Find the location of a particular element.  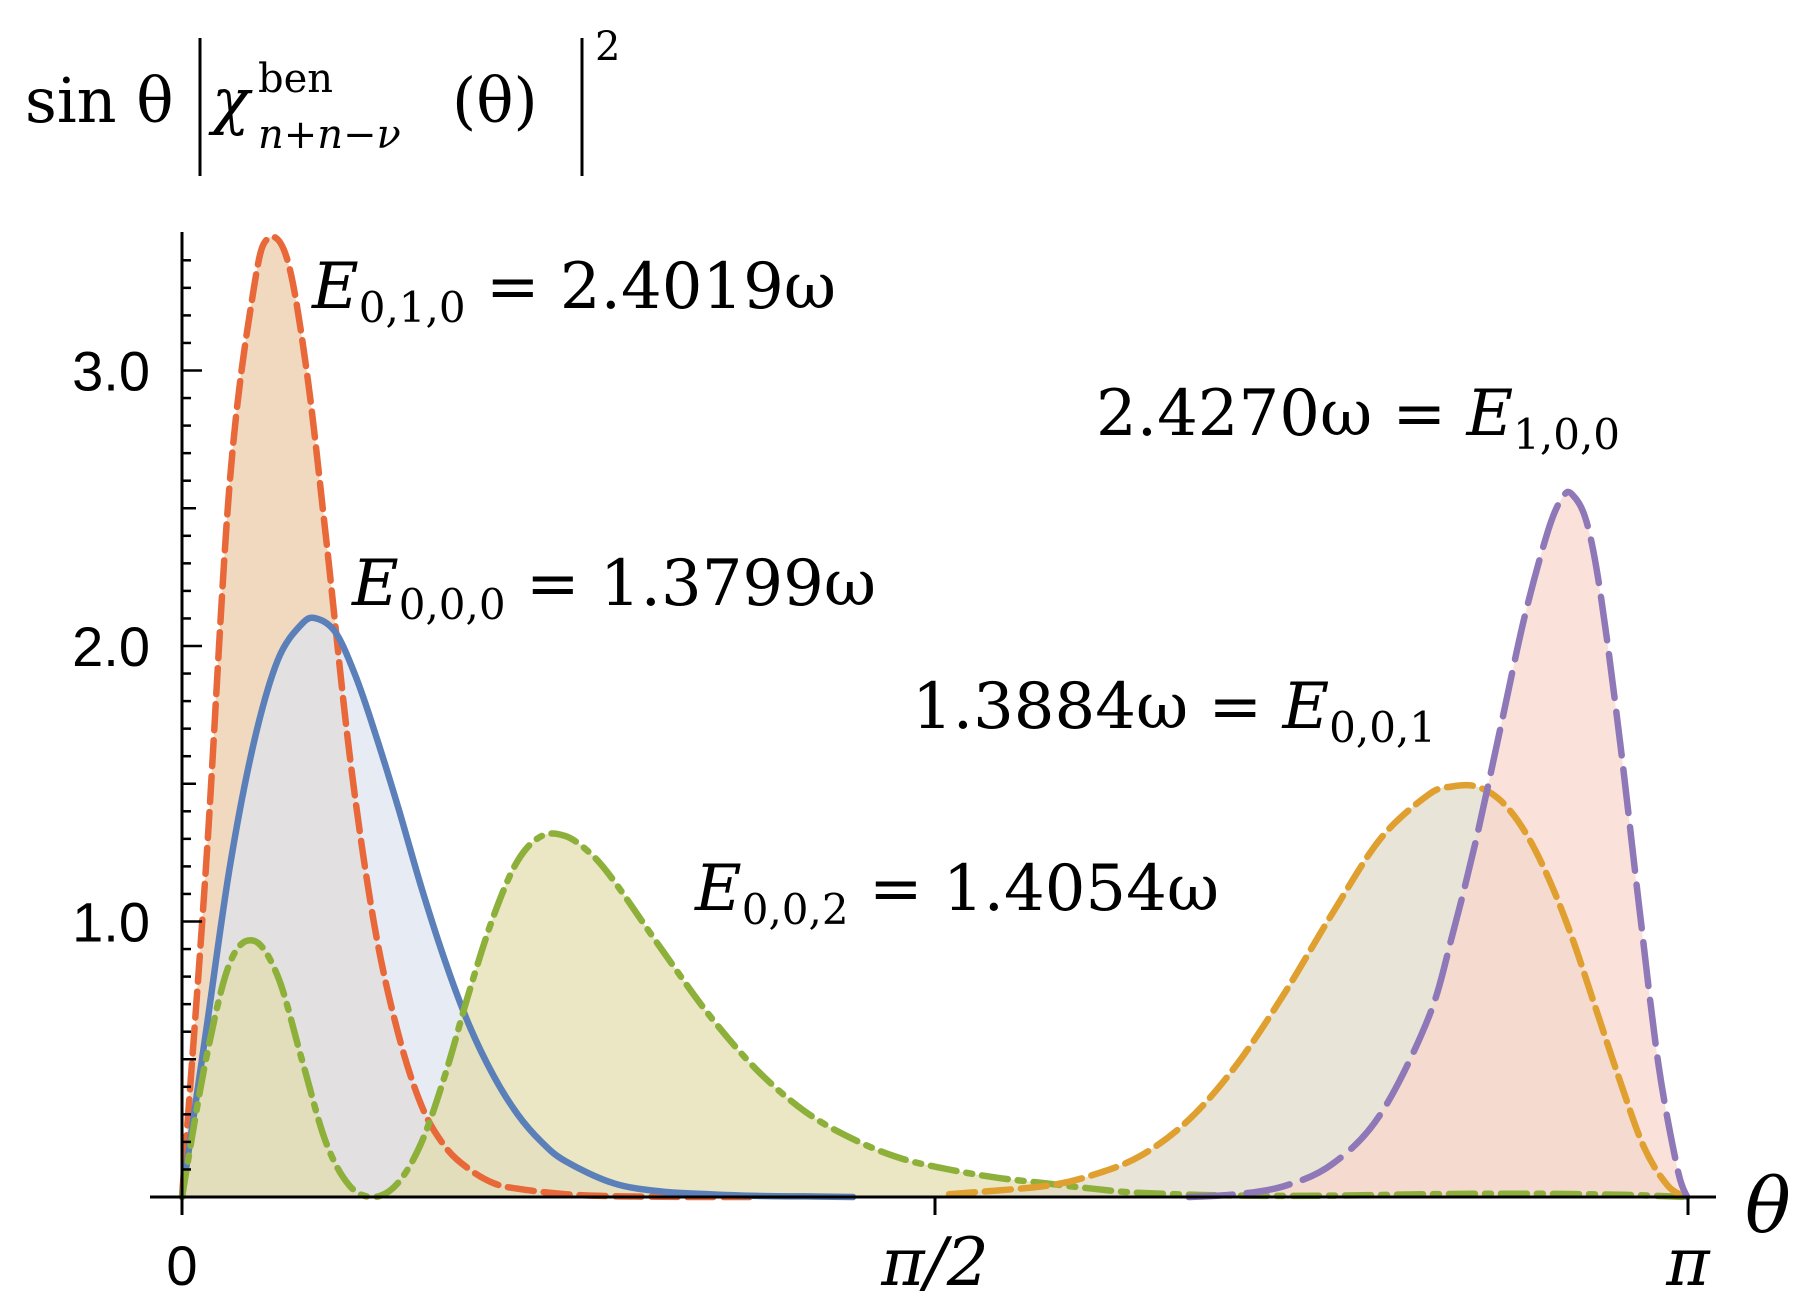

y-label-subscript: n+n−ν is located at coordinates (329, 135).